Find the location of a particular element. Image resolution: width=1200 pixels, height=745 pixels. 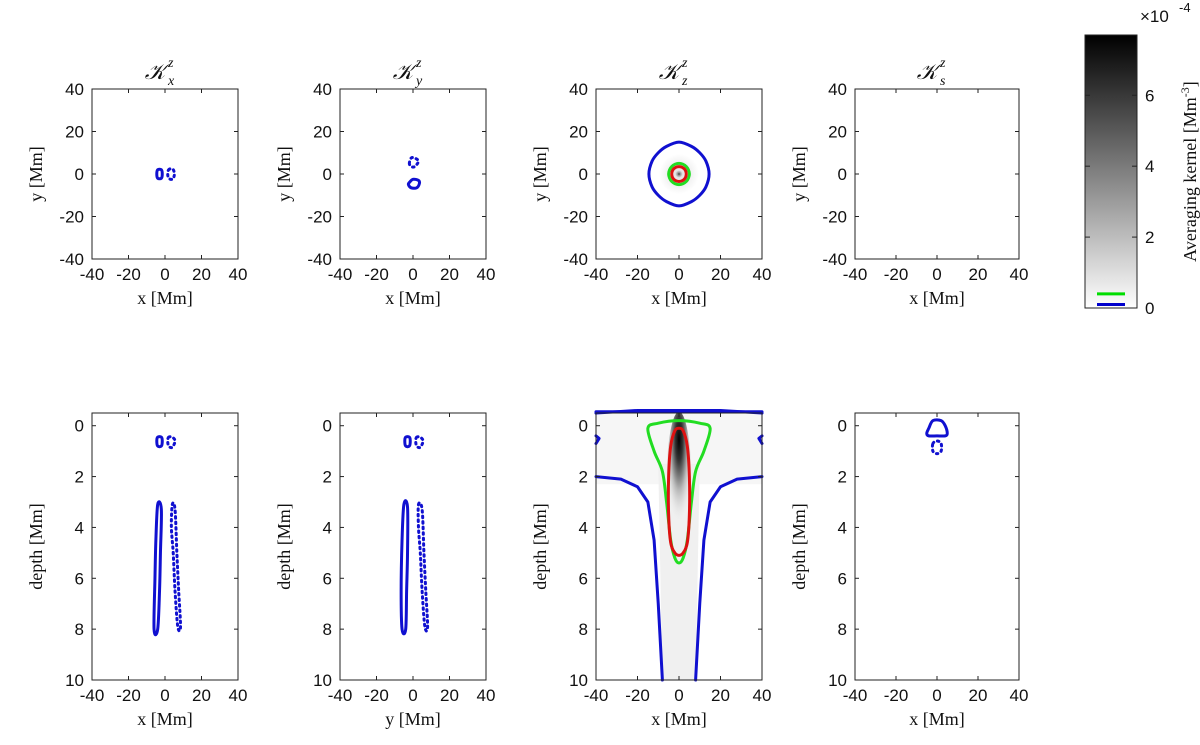

colorbar-exponent-power: -4 is located at coordinates (1185, 7).